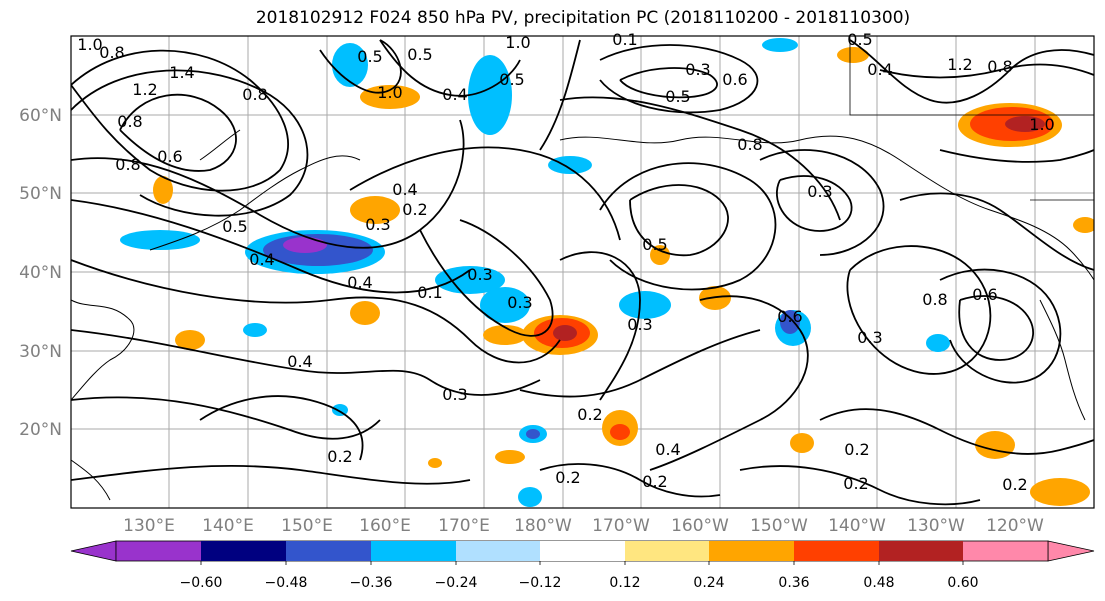  I want to click on colorbar, so click(582, 551).